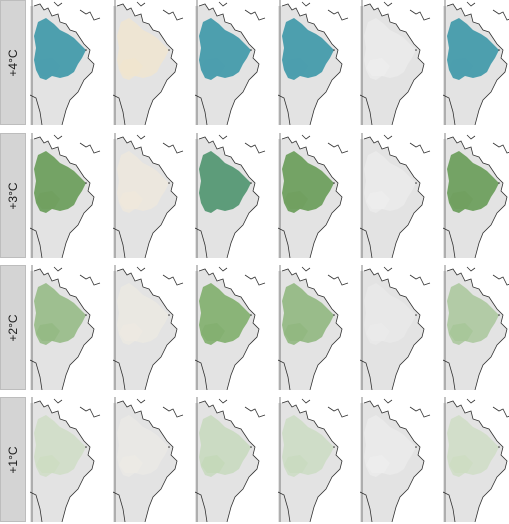 Image resolution: width=509 pixels, height=524 pixels. I want to click on row-label-strip: +4°C, so click(13, 62).